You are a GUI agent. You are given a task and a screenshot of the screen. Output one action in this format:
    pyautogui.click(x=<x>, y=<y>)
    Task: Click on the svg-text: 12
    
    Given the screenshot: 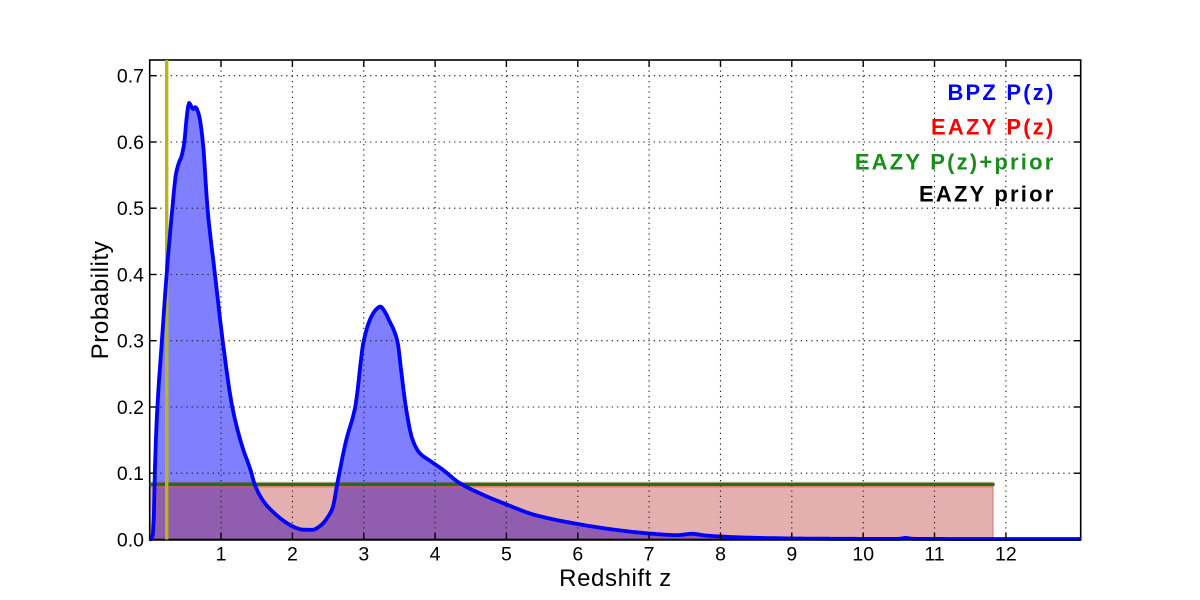 What is the action you would take?
    pyautogui.click(x=1006, y=555)
    